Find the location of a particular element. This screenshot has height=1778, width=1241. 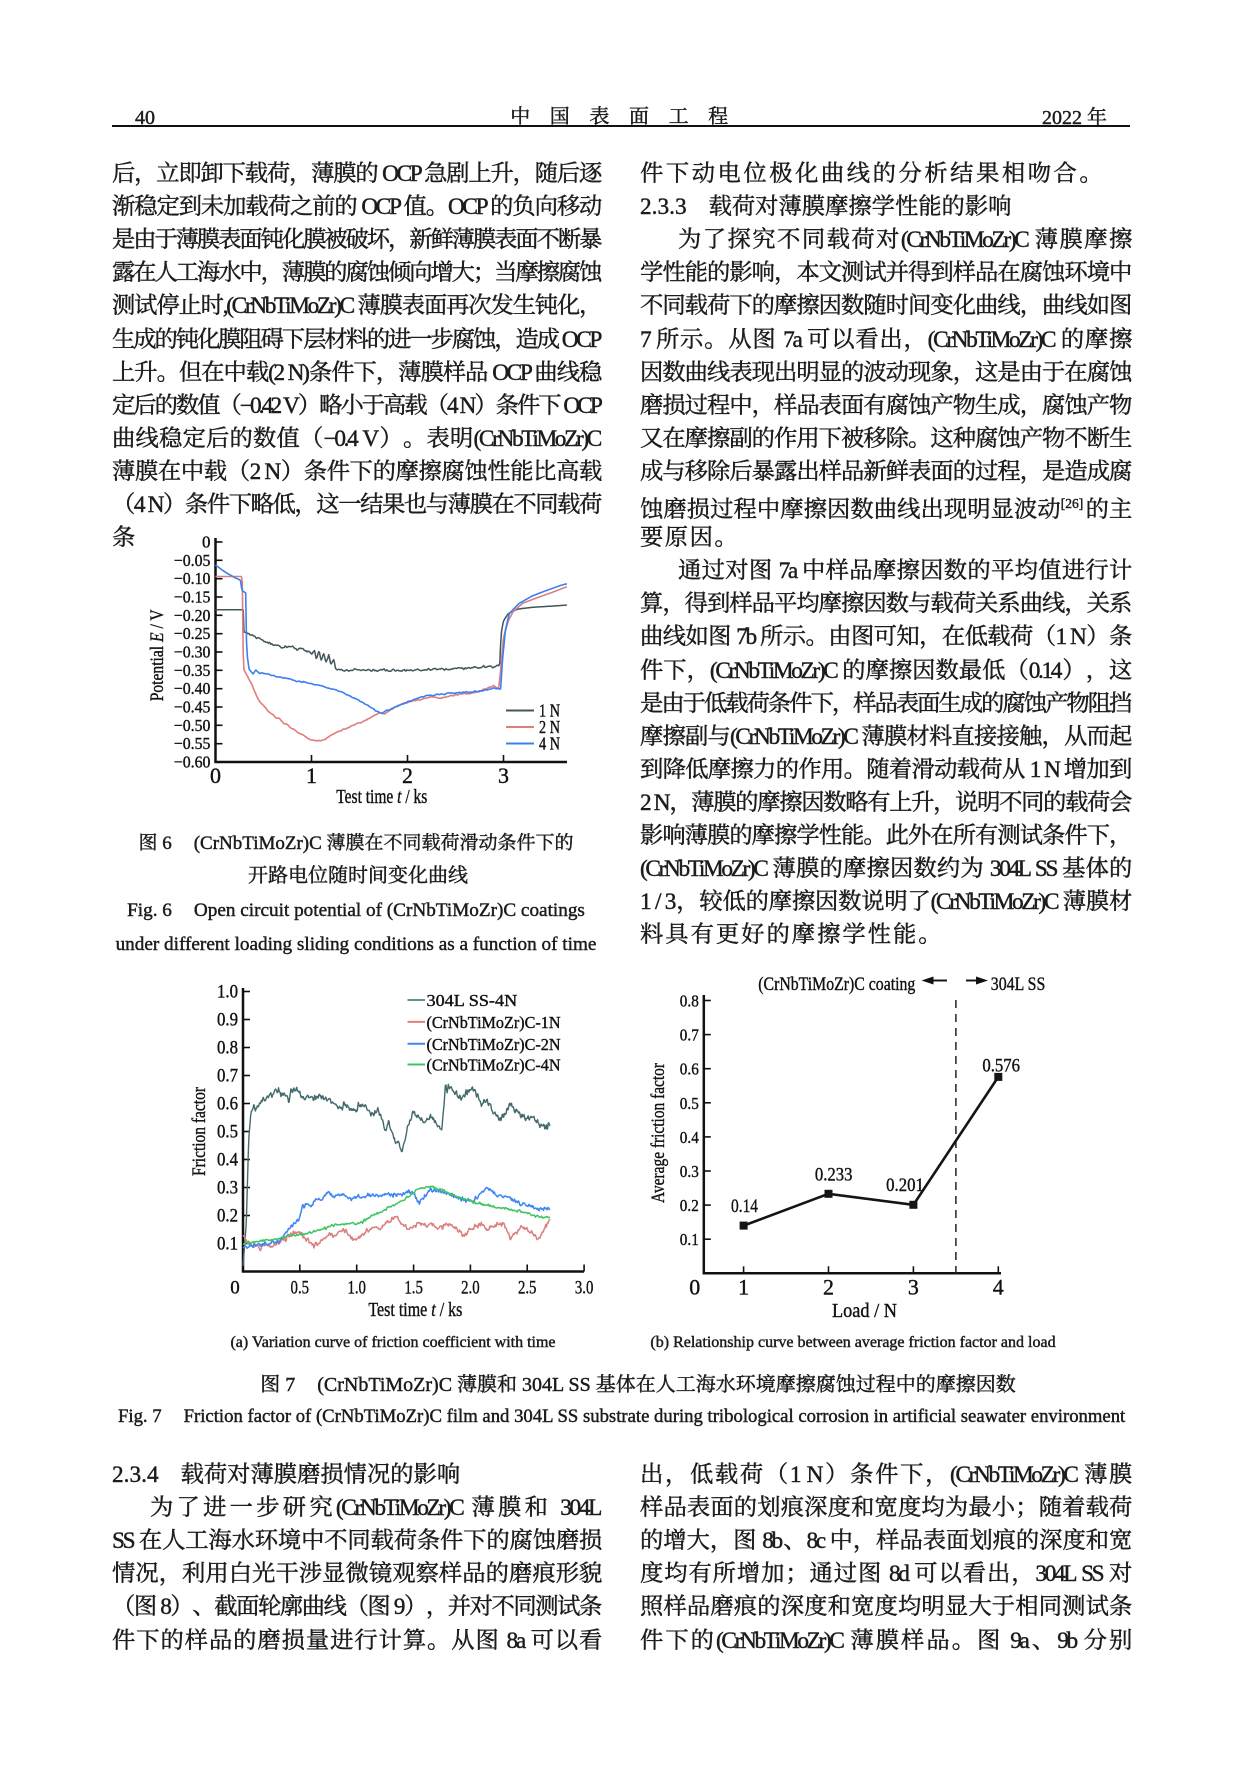

svg-text: 0.576 is located at coordinates (1001, 1064).